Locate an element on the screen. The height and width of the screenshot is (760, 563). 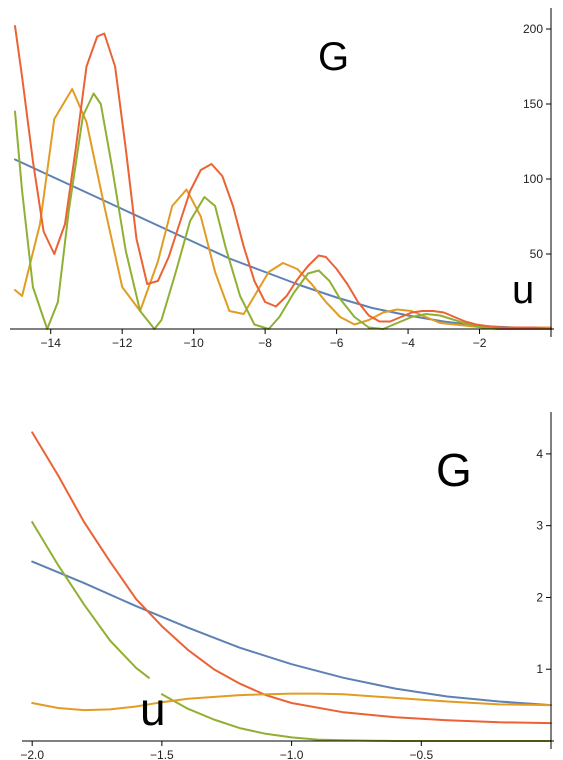
x-tick-label: −8 is located at coordinates (265, 343).